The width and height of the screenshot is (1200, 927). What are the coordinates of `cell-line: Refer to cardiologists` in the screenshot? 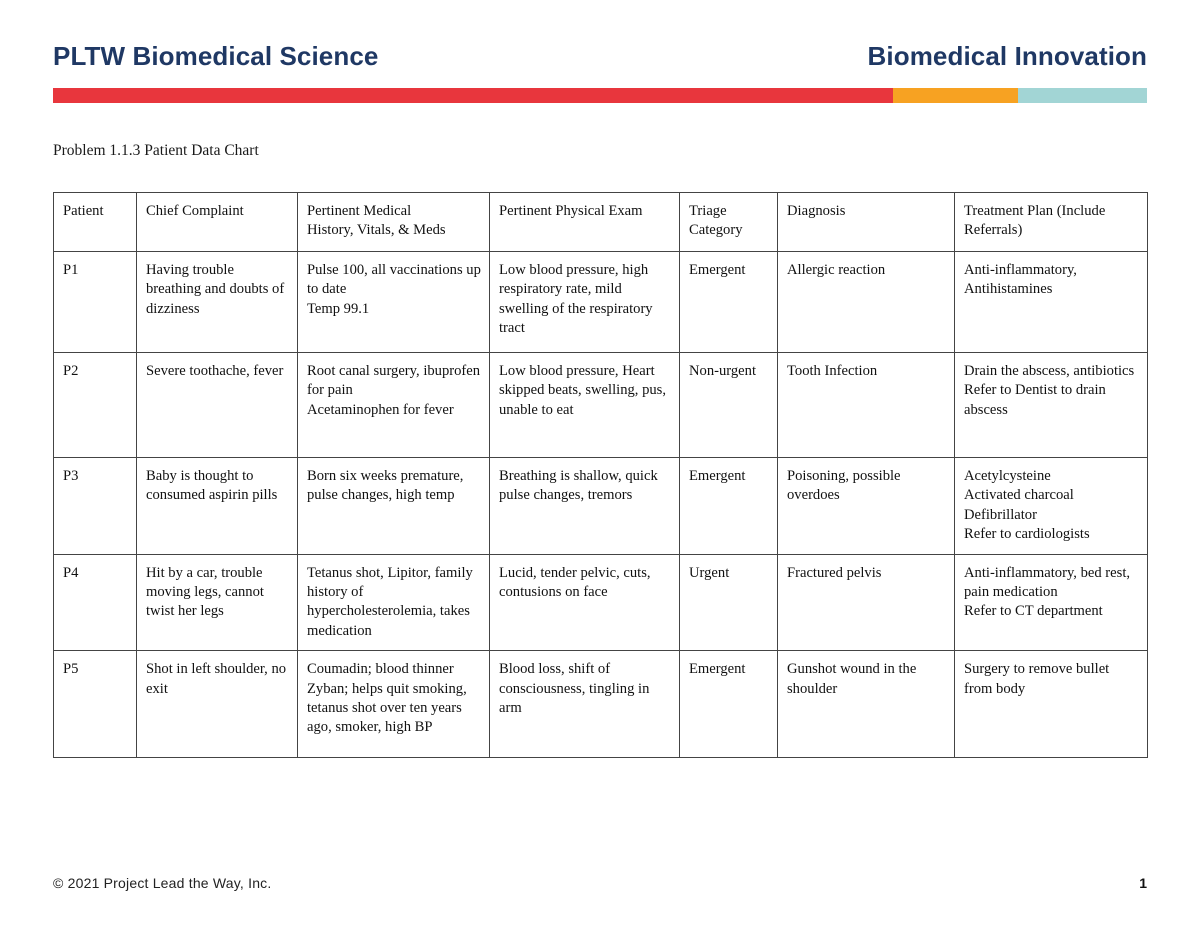 It's located at (1027, 534).